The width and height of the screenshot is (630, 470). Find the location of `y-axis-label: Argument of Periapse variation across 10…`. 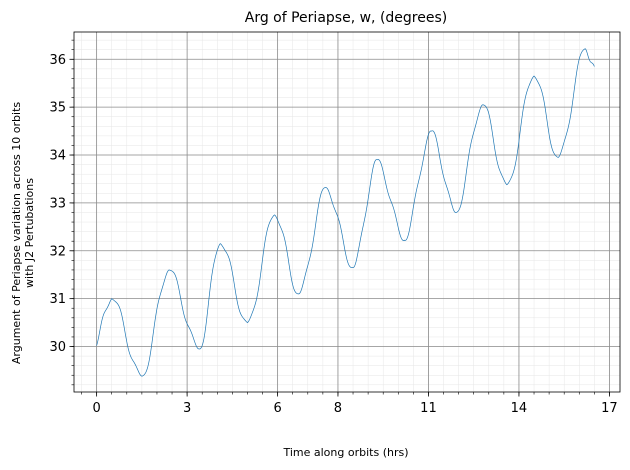

y-axis-label: Argument of Periapse variation across 10… is located at coordinates (23, 233).